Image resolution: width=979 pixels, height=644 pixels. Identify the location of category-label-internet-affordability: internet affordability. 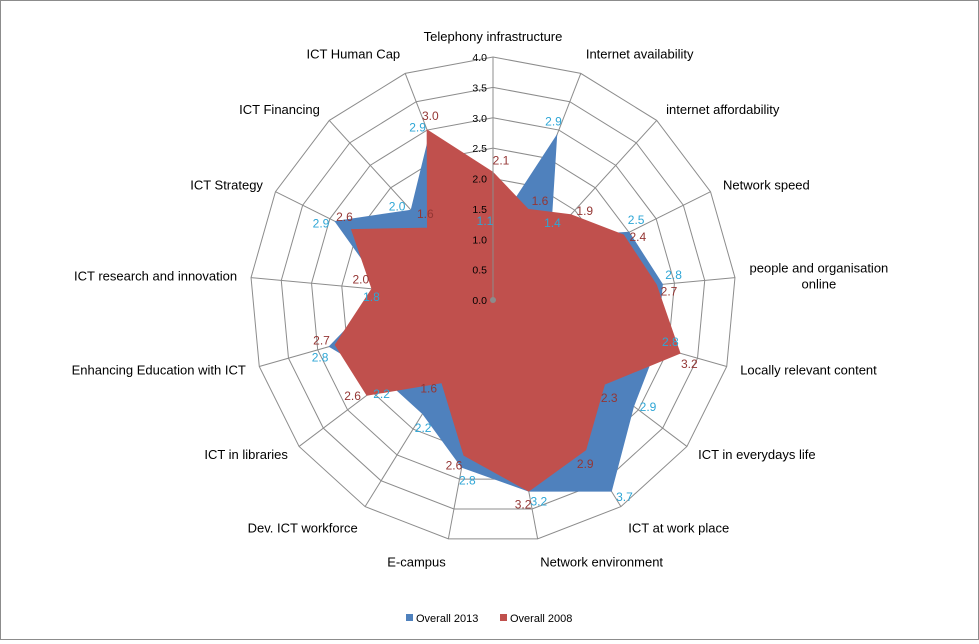
(723, 109).